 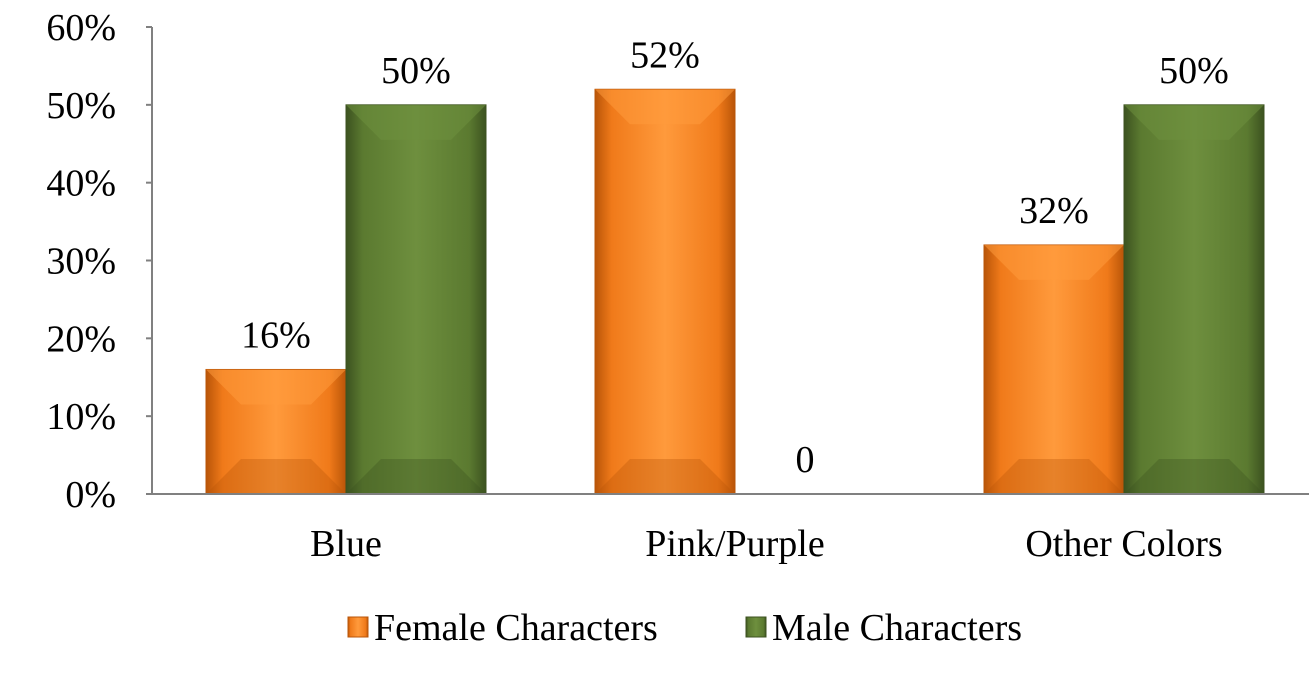 What do you see at coordinates (346, 544) in the screenshot?
I see `x-category-label: Blue` at bounding box center [346, 544].